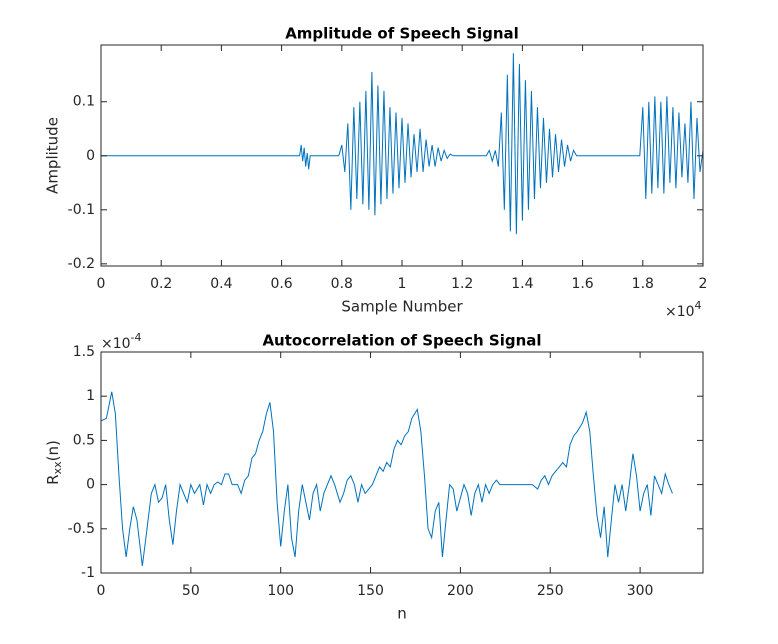 Image resolution: width=778 pixels, height=644 pixels. Describe the element at coordinates (703, 284) in the screenshot. I see `x-tick-label: 2` at that location.